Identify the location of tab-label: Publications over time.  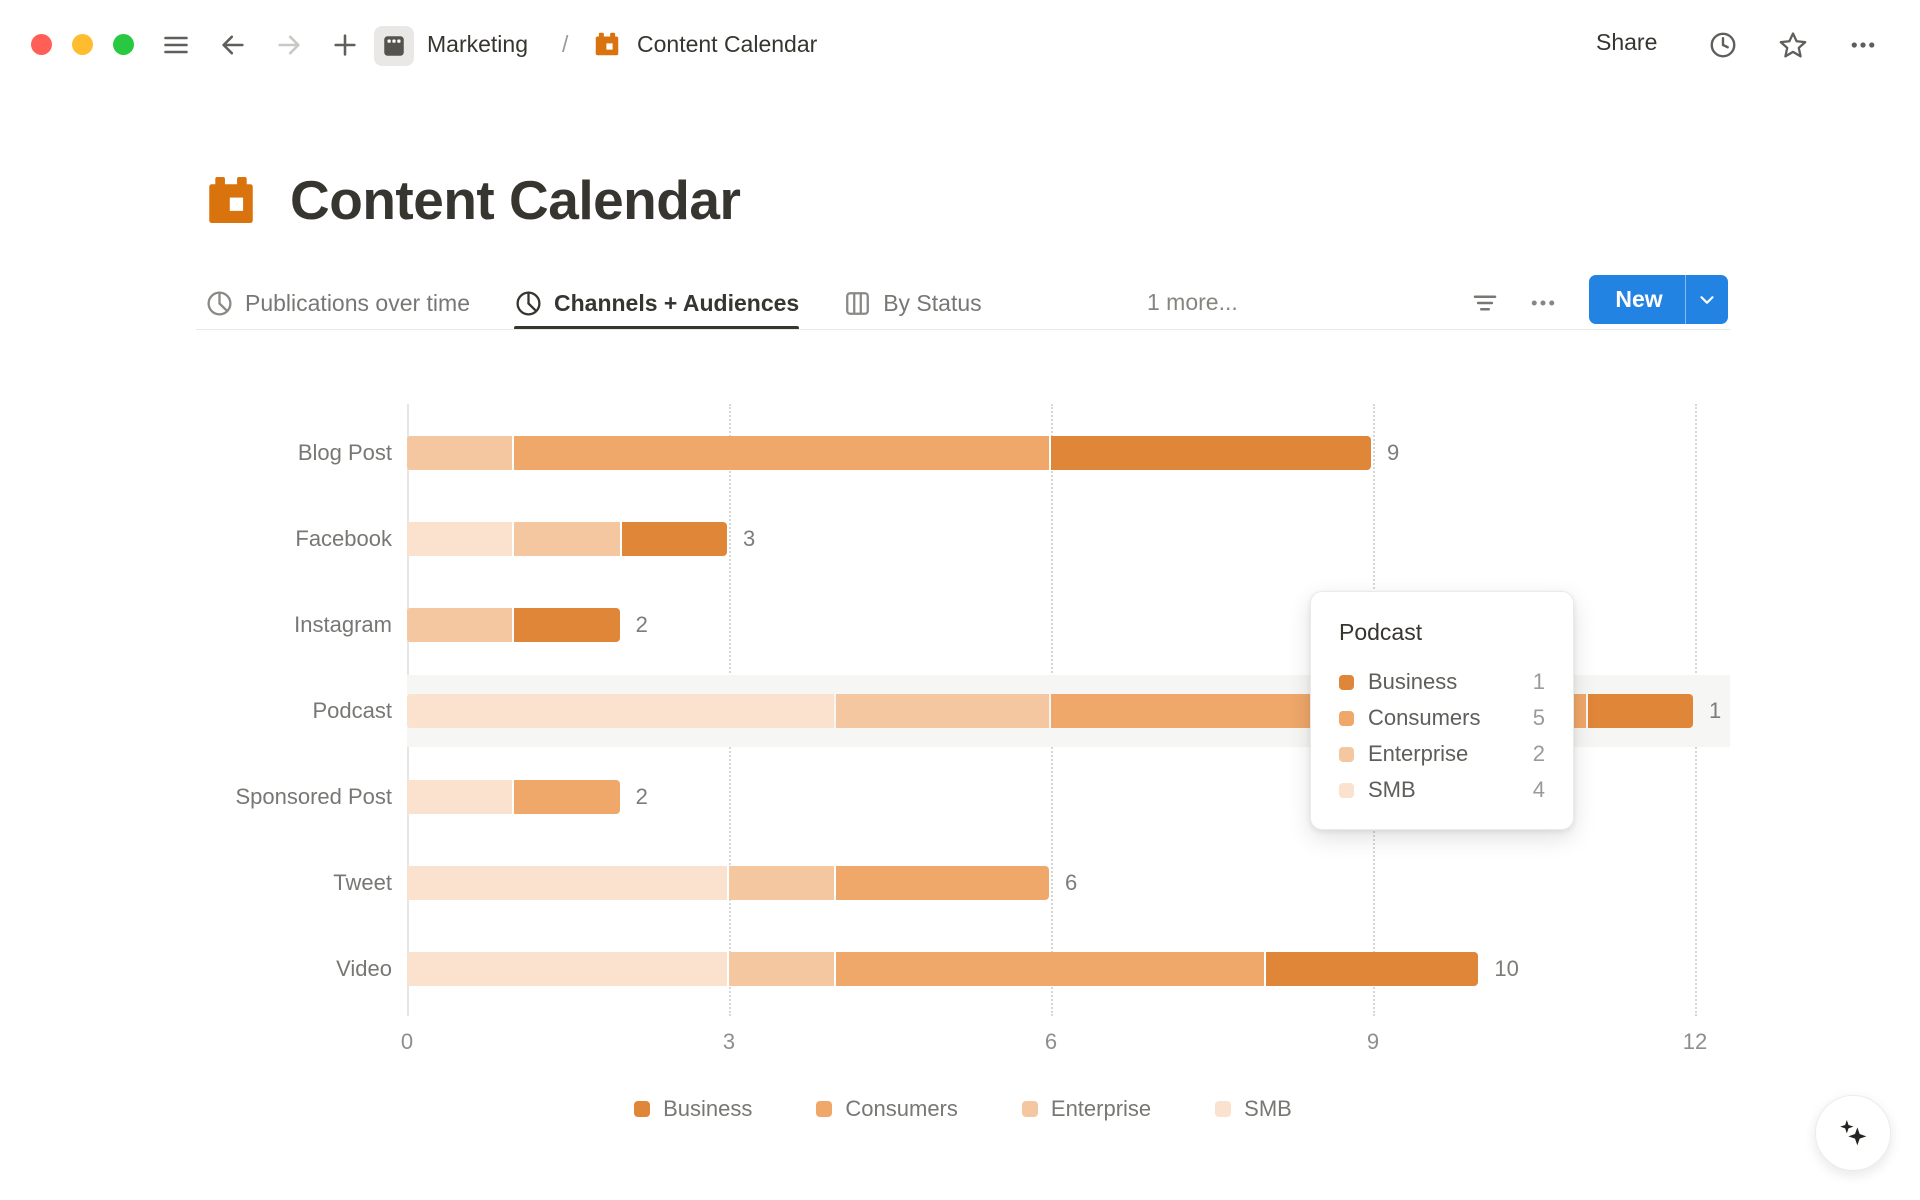
(357, 302).